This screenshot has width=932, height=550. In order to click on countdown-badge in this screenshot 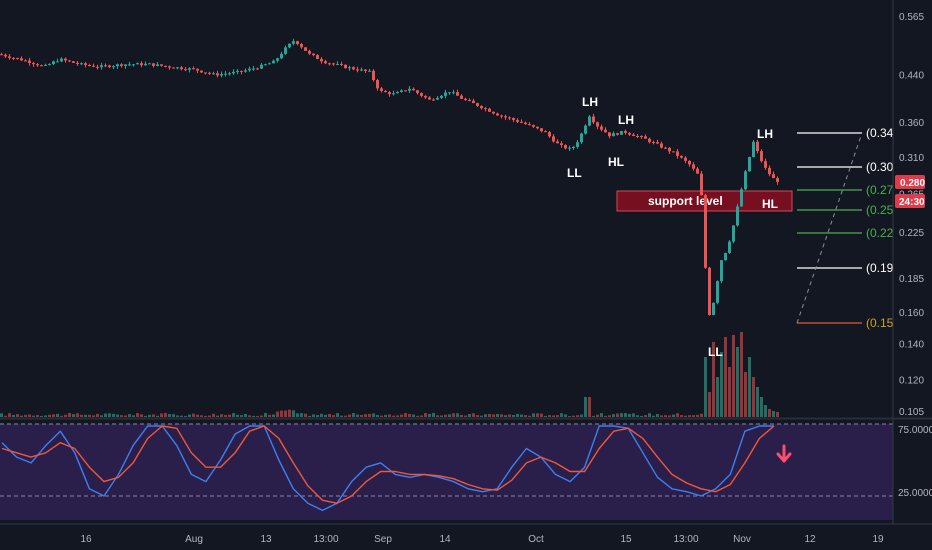, I will do `click(910, 201)`.